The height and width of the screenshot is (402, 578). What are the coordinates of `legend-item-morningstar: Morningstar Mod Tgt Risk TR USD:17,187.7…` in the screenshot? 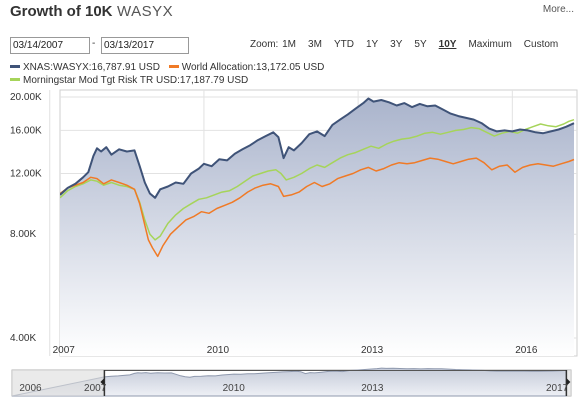 It's located at (129, 80).